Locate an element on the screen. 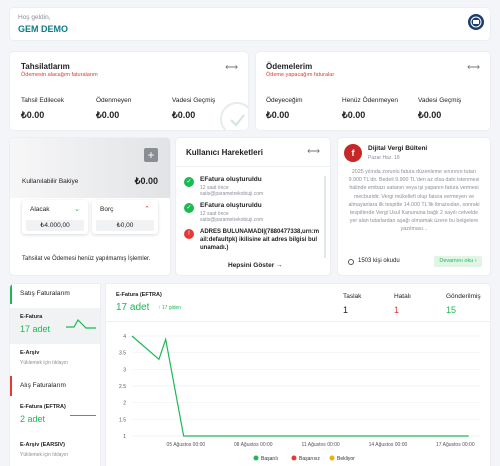  y-tick-label: 3.5 is located at coordinates (122, 354).